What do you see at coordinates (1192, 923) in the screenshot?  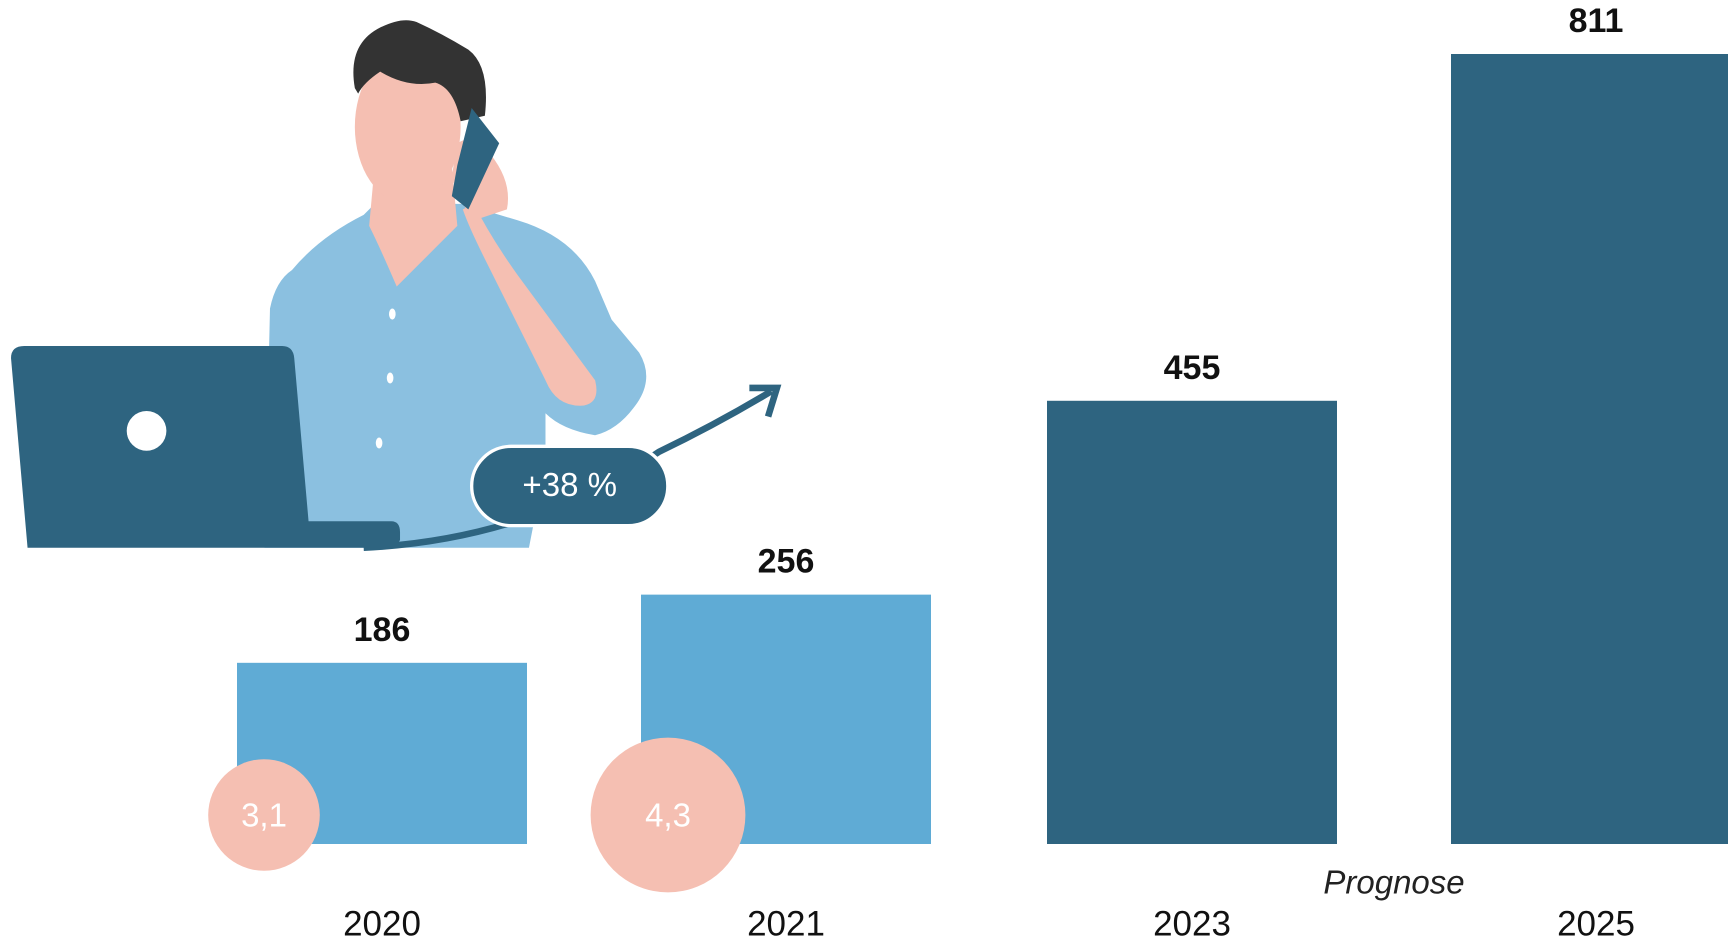 I see `x-tick-label: 2023` at bounding box center [1192, 923].